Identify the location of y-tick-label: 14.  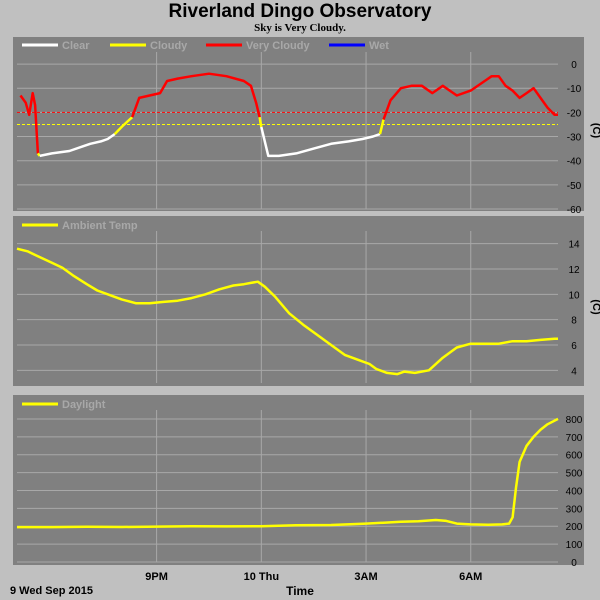
(574, 245).